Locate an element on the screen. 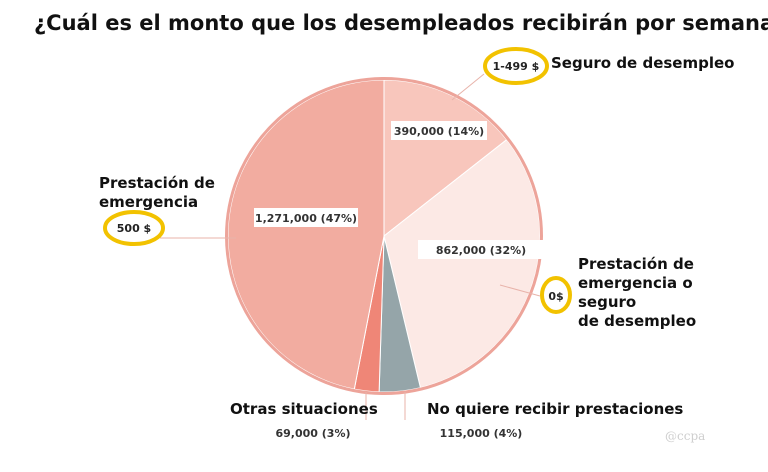 This screenshot has height=472, width=768. value-label-emergencia: 1,271,000 (47%) is located at coordinates (306, 217).